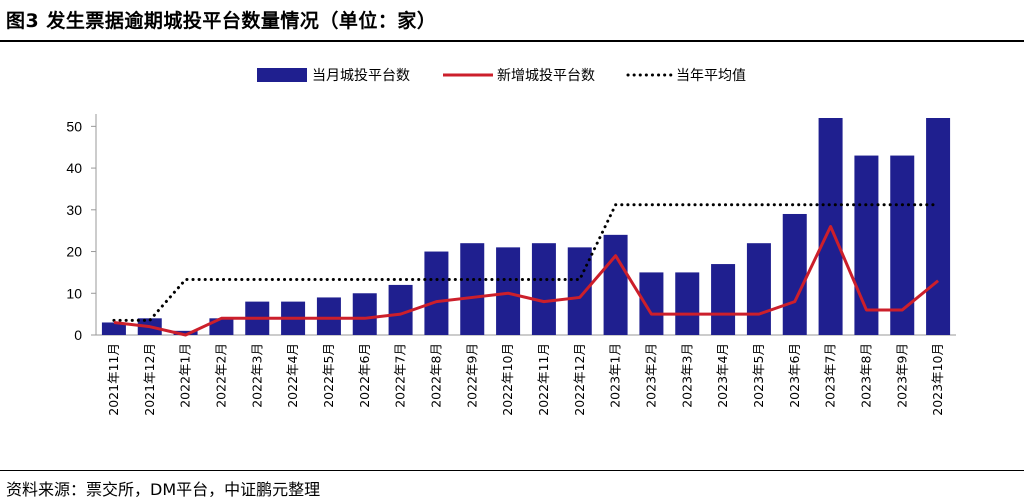 Image resolution: width=1024 pixels, height=504 pixels. Describe the element at coordinates (830, 375) in the screenshot. I see `x-tick-label: 2023年7月` at that location.